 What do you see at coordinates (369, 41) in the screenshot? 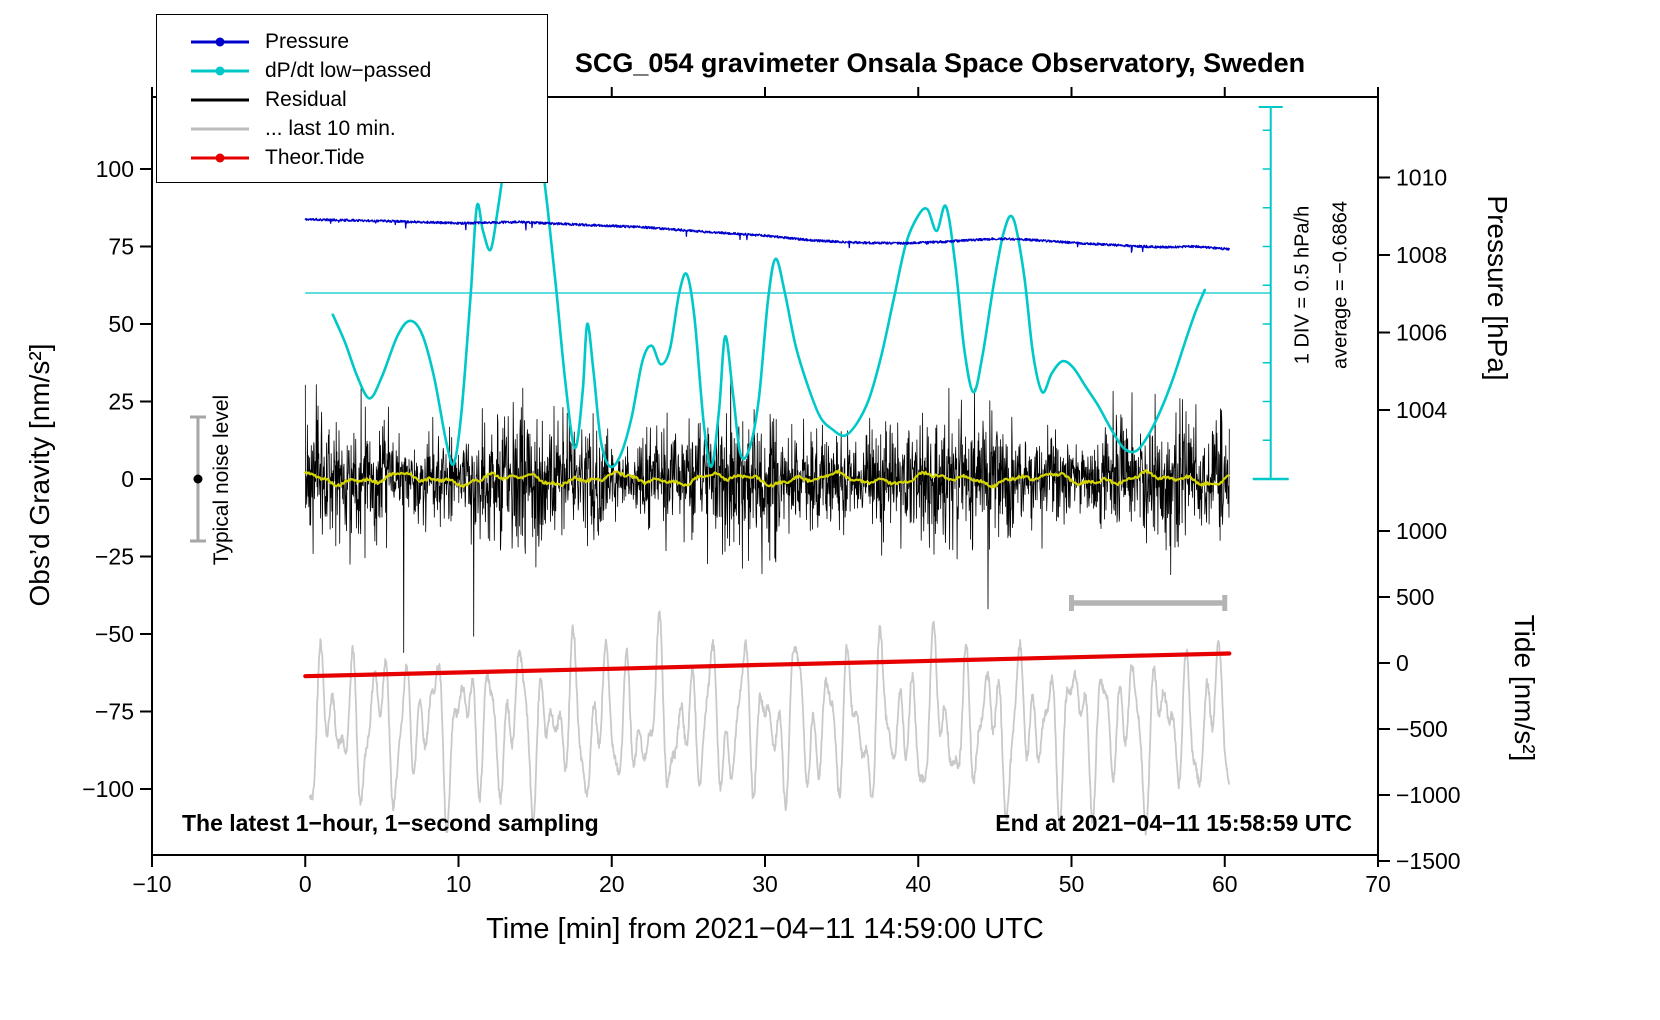
I see `legend-item-pressure: Pressure` at bounding box center [369, 41].